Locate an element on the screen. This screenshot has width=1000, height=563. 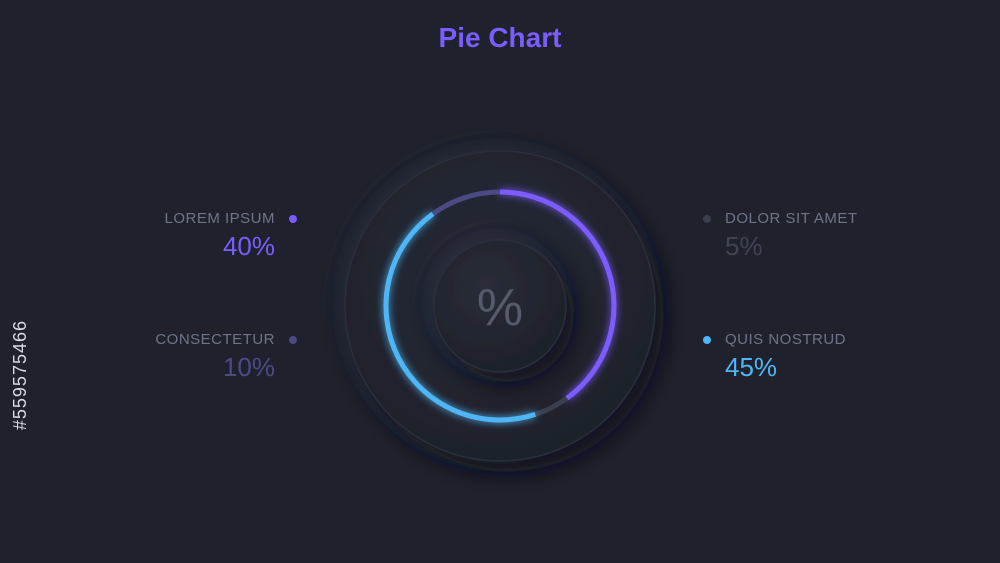
legend-item-consectetur: CONSECTETUR 10% is located at coordinates (156, 357).